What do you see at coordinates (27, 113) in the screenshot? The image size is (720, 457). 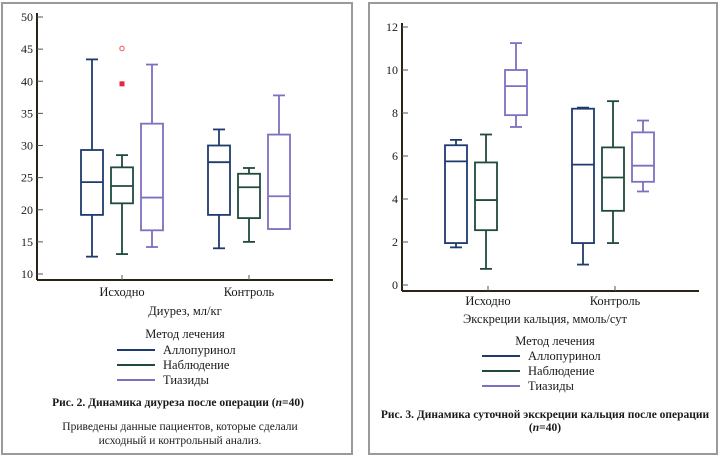 I see `y-tick-label: 35` at bounding box center [27, 113].